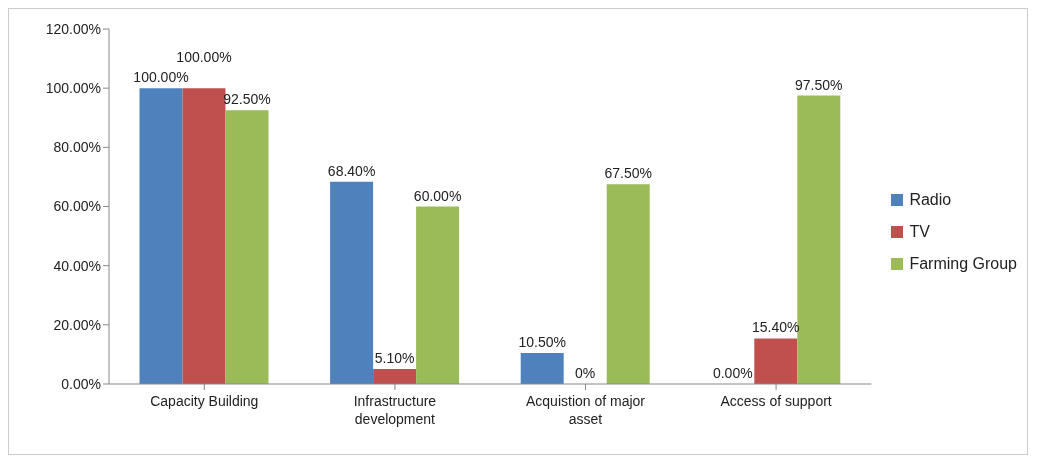  I want to click on y-tick-label: 40.00%, so click(77, 265).